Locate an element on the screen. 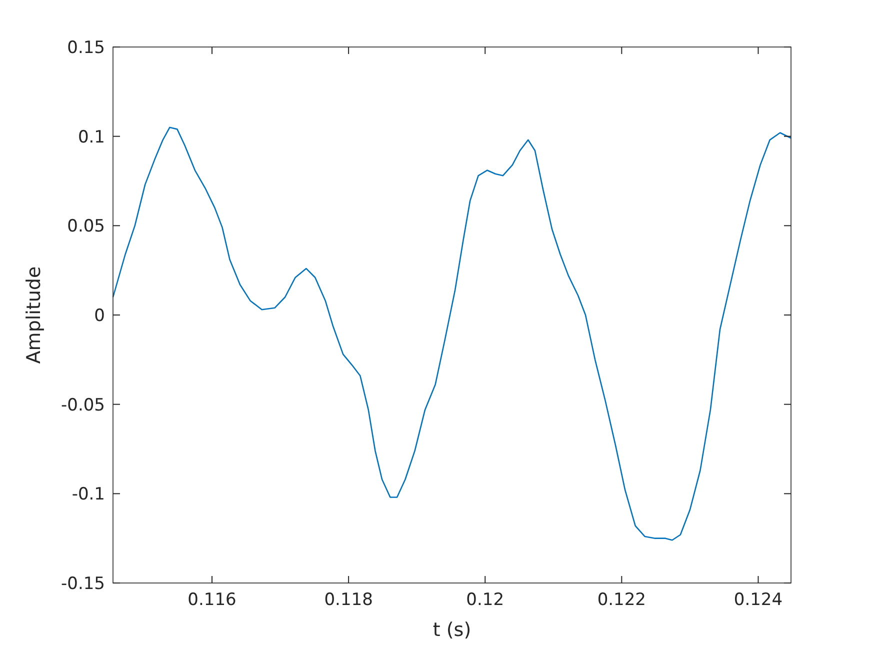  y-tick-label: 0 is located at coordinates (99, 316).